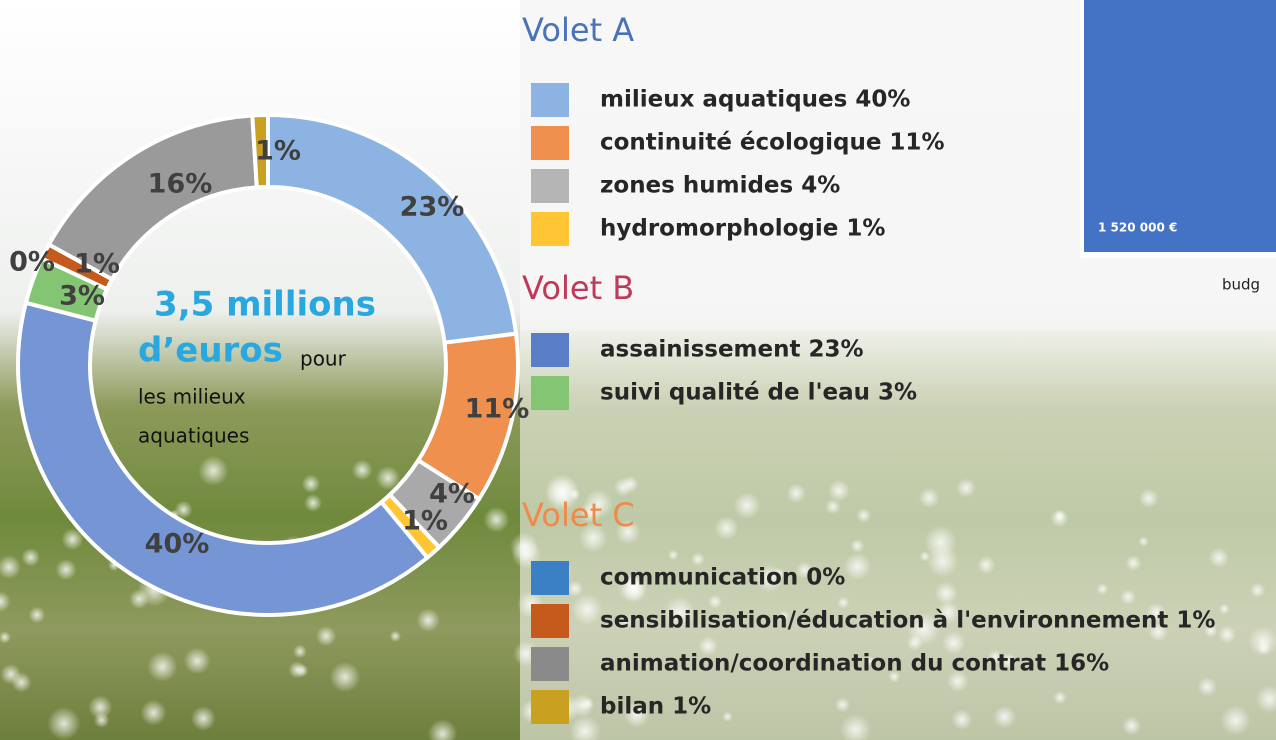 This screenshot has height=740, width=1276. What do you see at coordinates (452, 494) in the screenshot?
I see `data-label: 4%` at bounding box center [452, 494].